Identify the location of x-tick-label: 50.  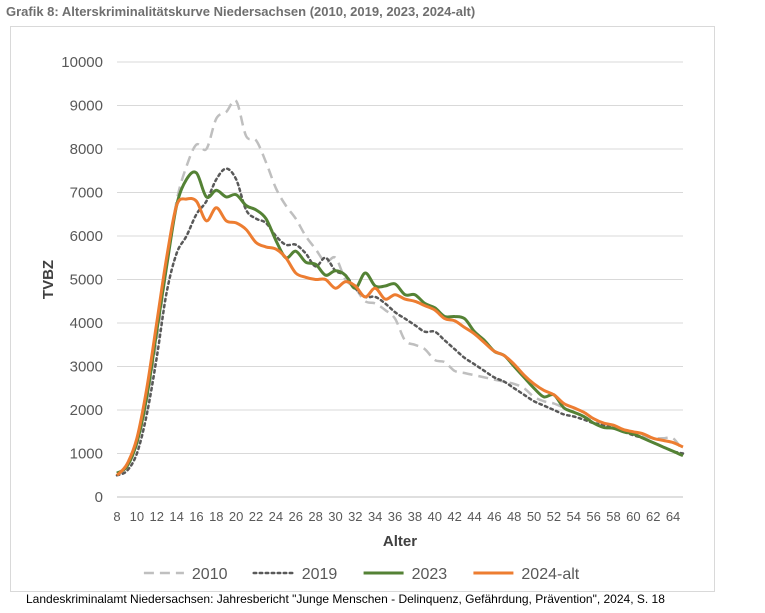
(534, 516).